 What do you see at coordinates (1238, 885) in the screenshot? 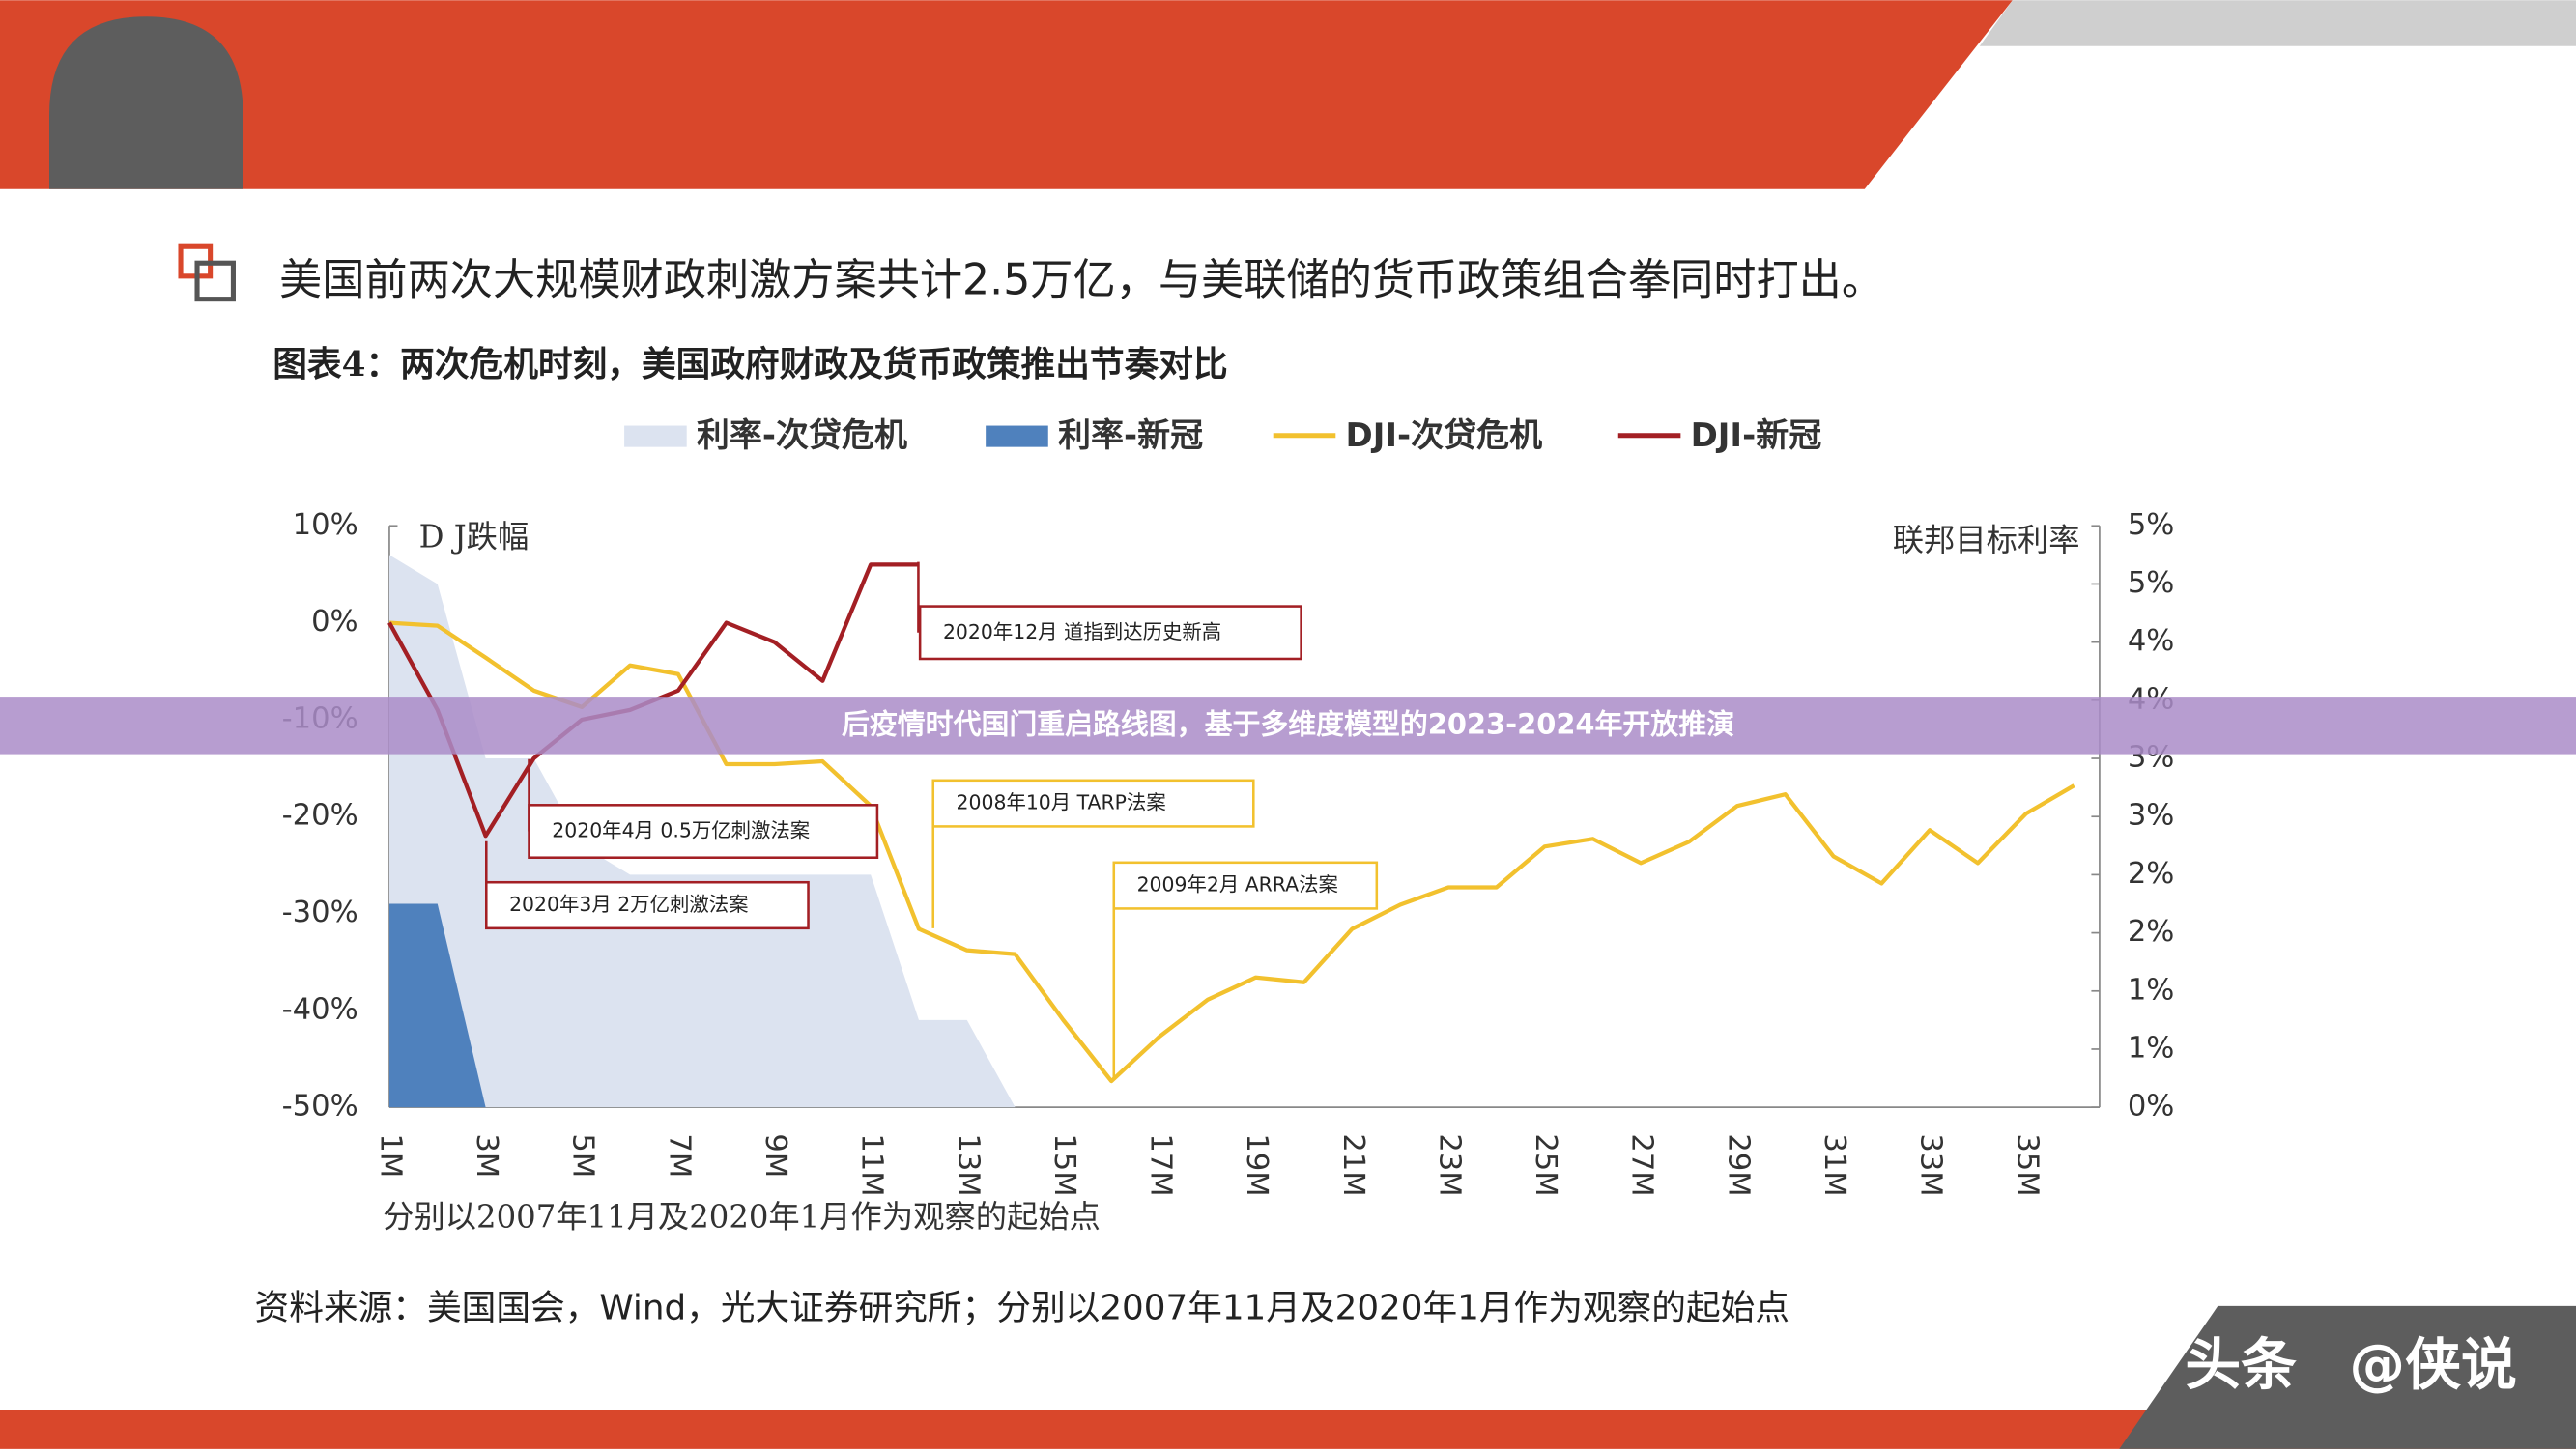
I see `annotation-text: 2009年2月 ARRA法案` at bounding box center [1238, 885].